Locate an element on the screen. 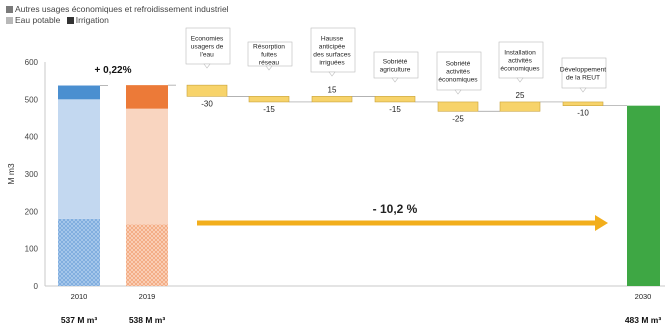  legend-label-irrigation: Irrigation is located at coordinates (92, 19).